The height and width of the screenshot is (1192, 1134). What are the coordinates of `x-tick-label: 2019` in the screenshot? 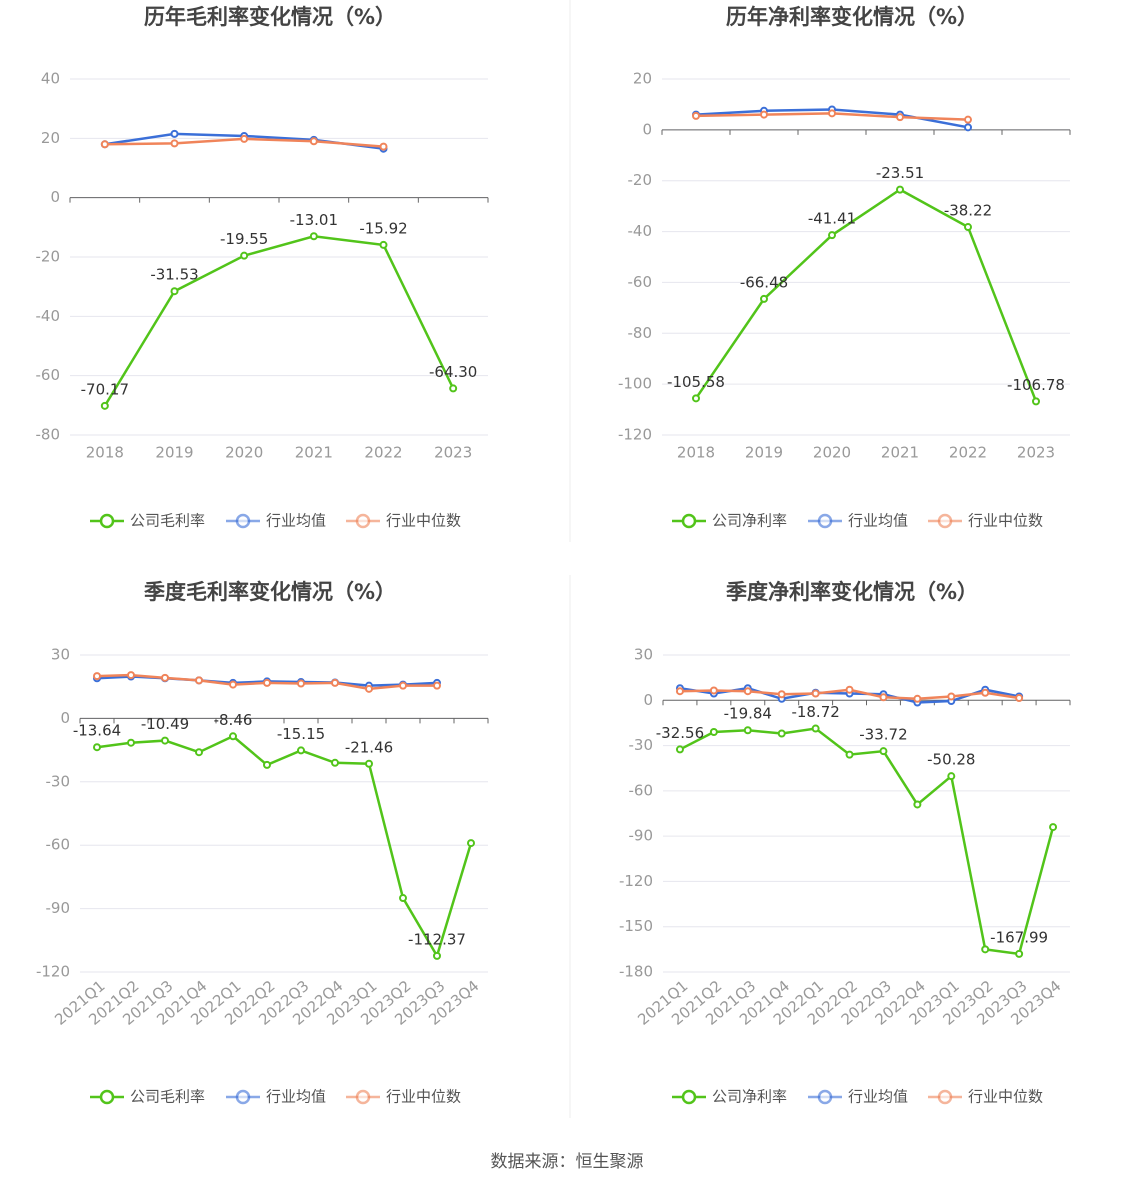 It's located at (764, 453).